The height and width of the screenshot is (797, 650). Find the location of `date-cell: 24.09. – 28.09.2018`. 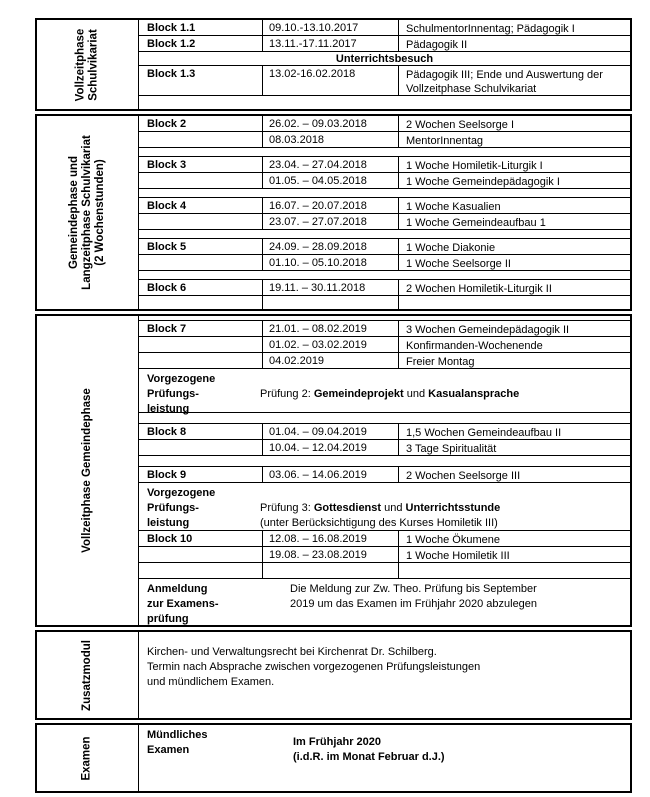

date-cell: 24.09. – 28.09.2018 is located at coordinates (331, 246).